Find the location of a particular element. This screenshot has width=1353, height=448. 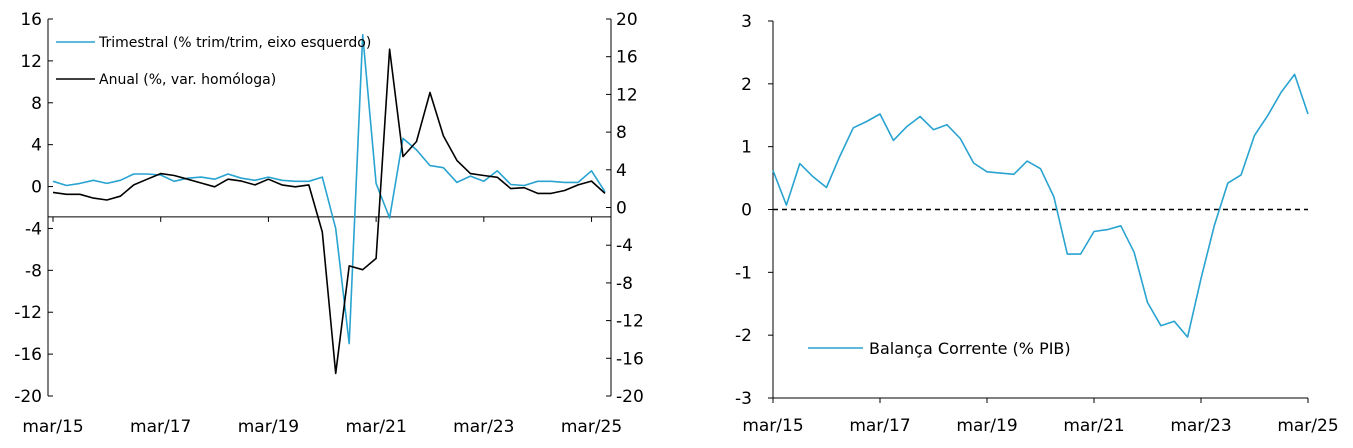

x-tick-label: mar/21 is located at coordinates (375, 427).